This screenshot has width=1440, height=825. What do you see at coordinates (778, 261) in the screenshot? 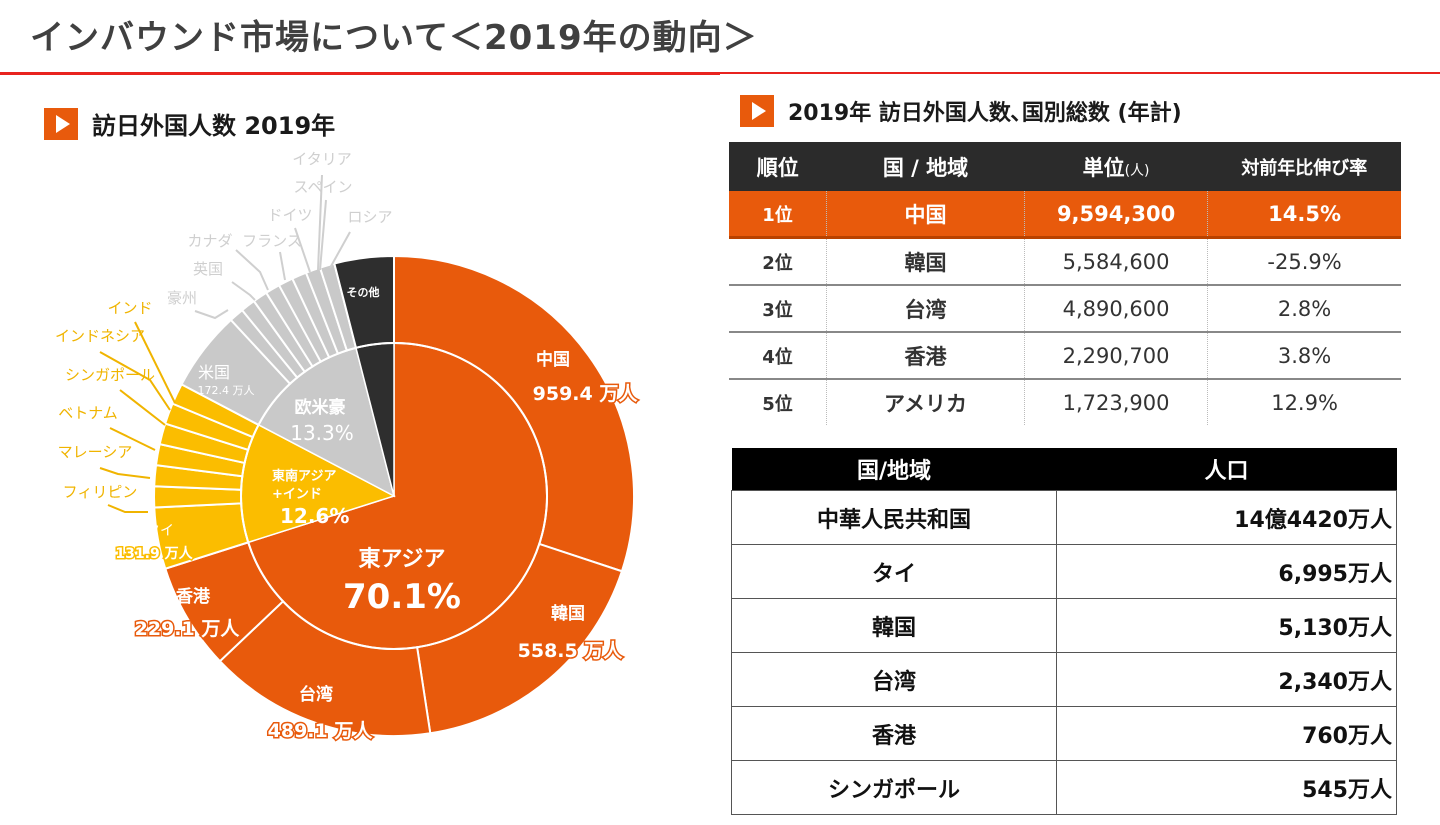
I see `rank-cell: 2位` at bounding box center [778, 261].